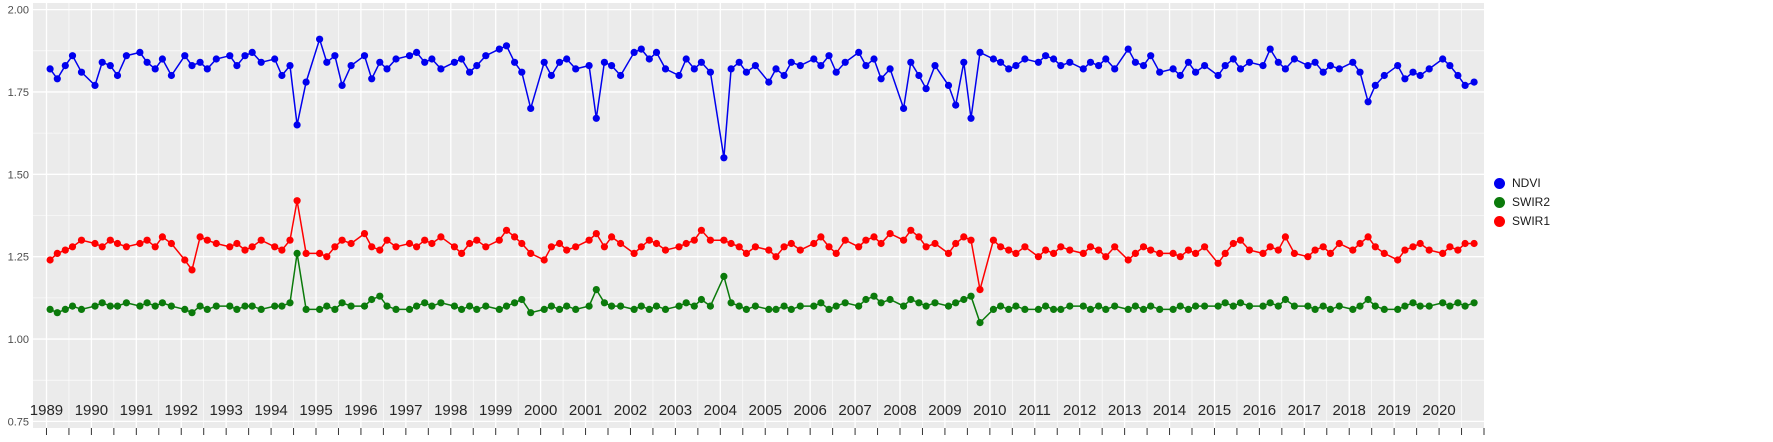 This screenshot has width=1773, height=442. Describe the element at coordinates (18, 217) in the screenshot. I see `y-axis-labels: 2.00 1.75 1.50 1.25 1.00 0.75` at that location.